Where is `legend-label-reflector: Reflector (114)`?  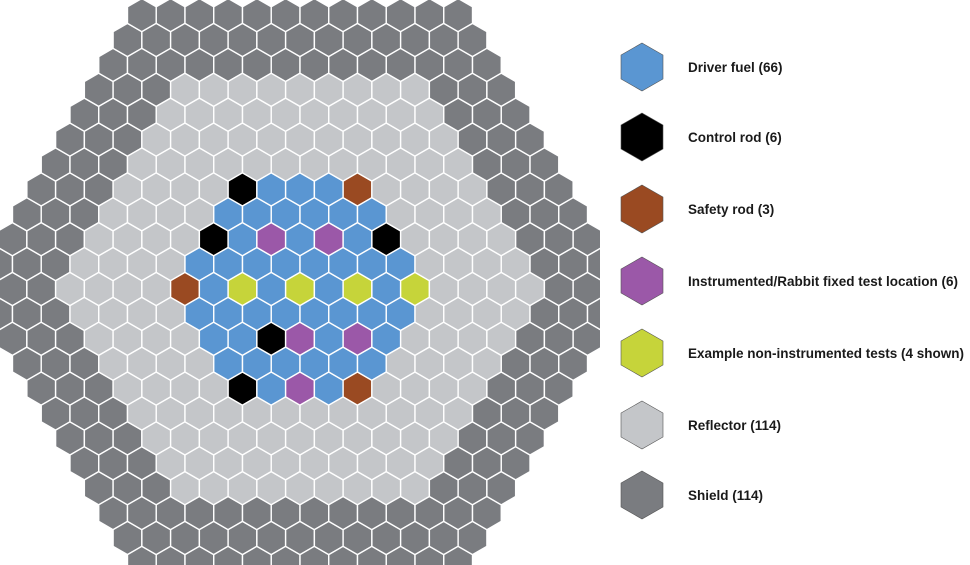 legend-label-reflector: Reflector (114) is located at coordinates (735, 425).